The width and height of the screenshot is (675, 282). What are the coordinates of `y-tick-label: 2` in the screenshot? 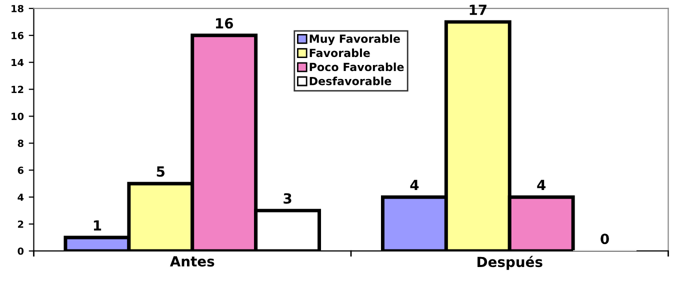 It's located at (21, 224).